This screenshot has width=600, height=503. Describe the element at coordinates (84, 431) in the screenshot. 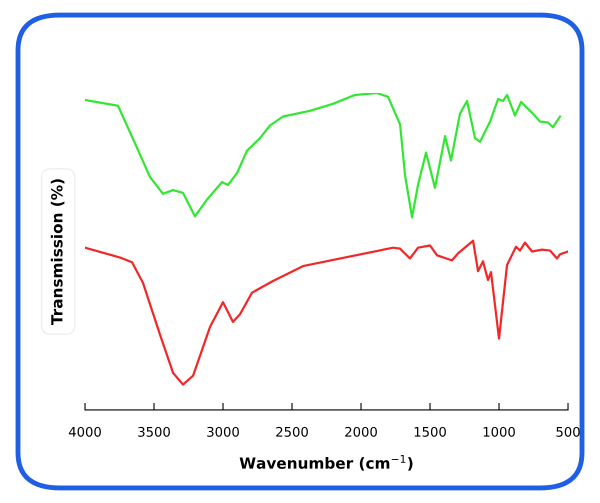

I see `x-tick-label: 4000` at that location.